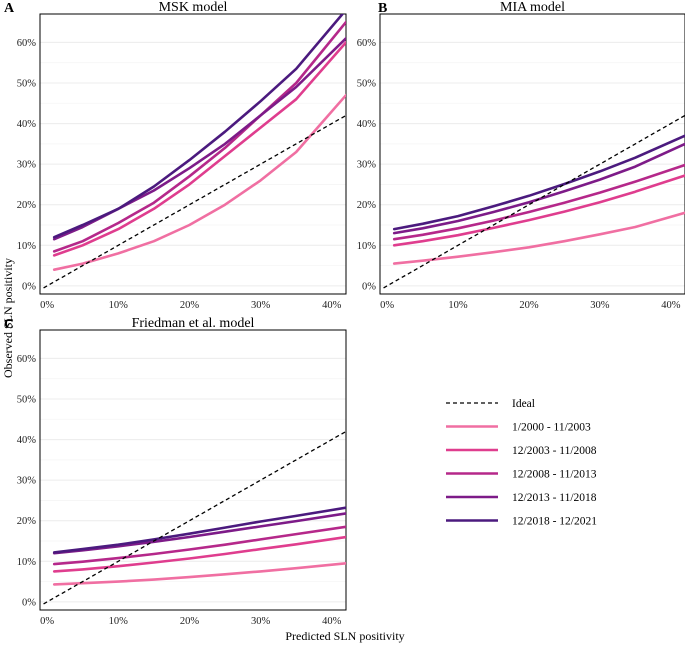  Describe the element at coordinates (382, 8) in the screenshot. I see `panel-letter: B` at that location.